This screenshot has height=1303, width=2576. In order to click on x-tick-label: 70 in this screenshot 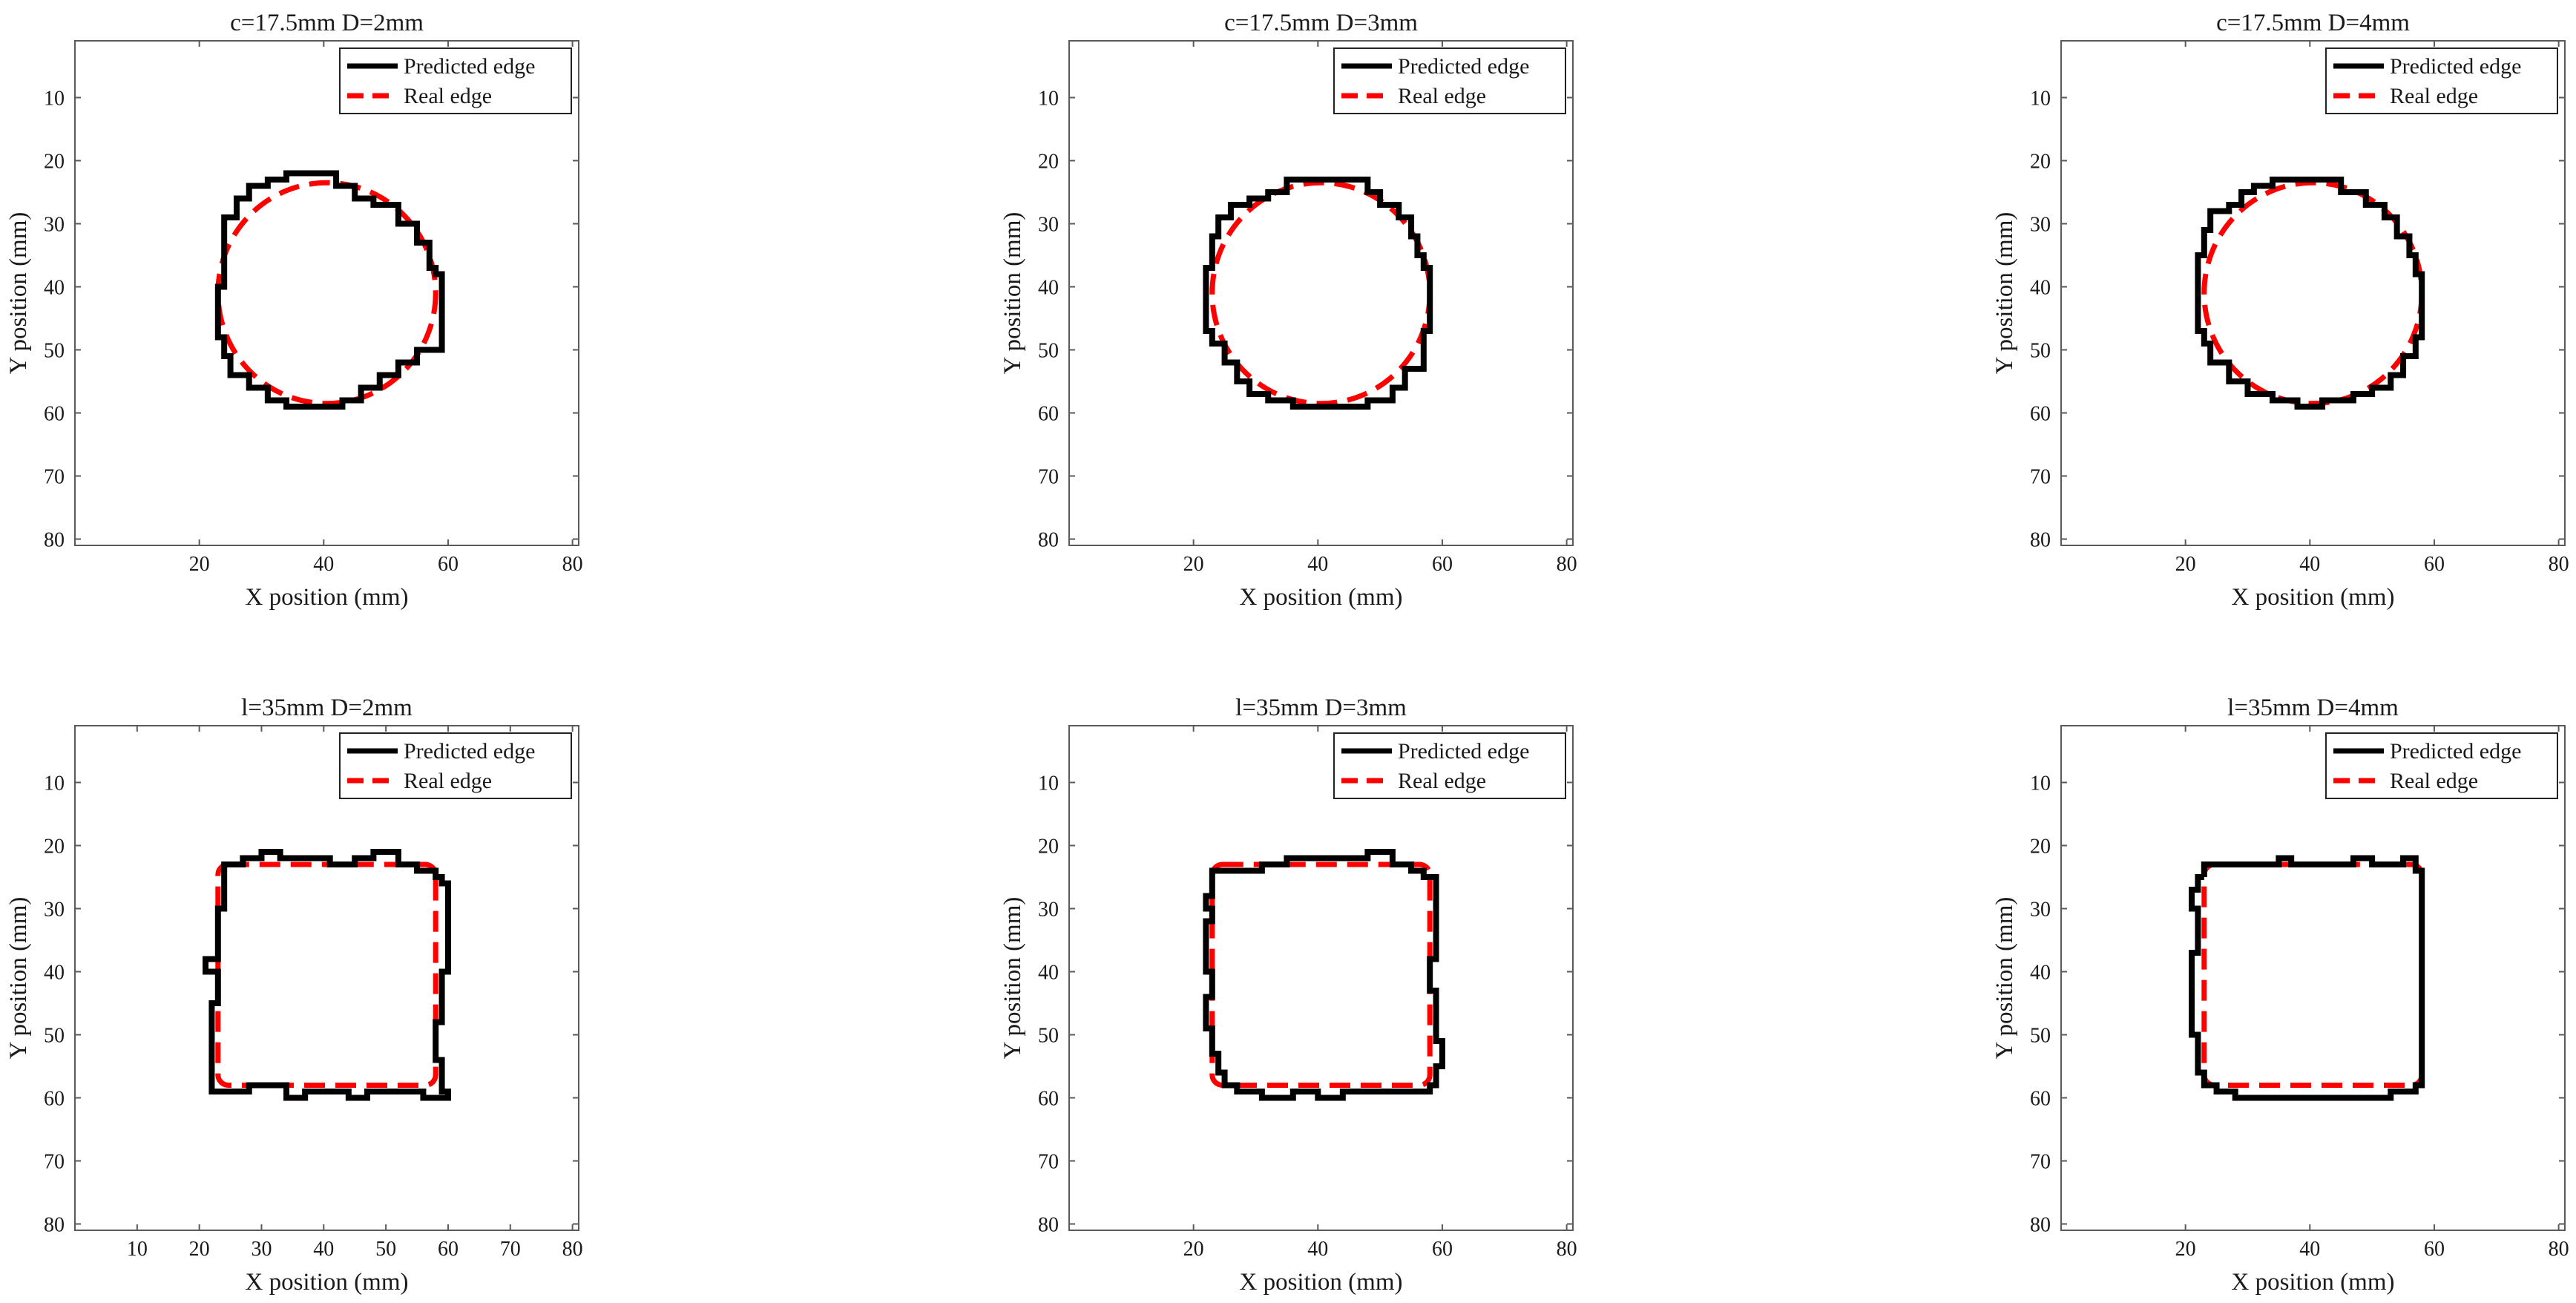, I will do `click(510, 1249)`.